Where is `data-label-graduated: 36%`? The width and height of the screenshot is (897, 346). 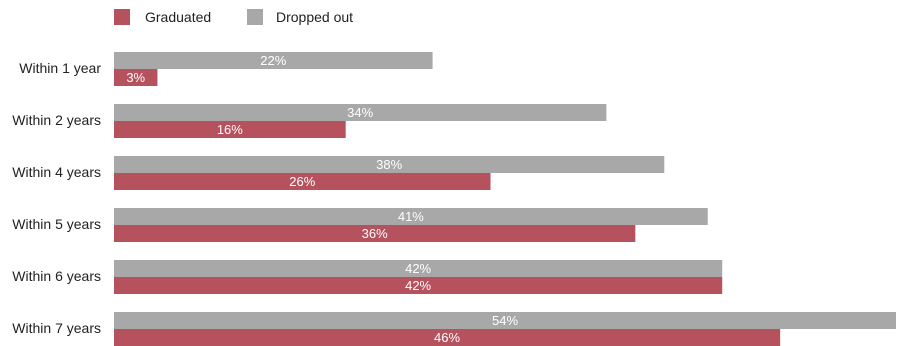 data-label-graduated: 36% is located at coordinates (375, 233).